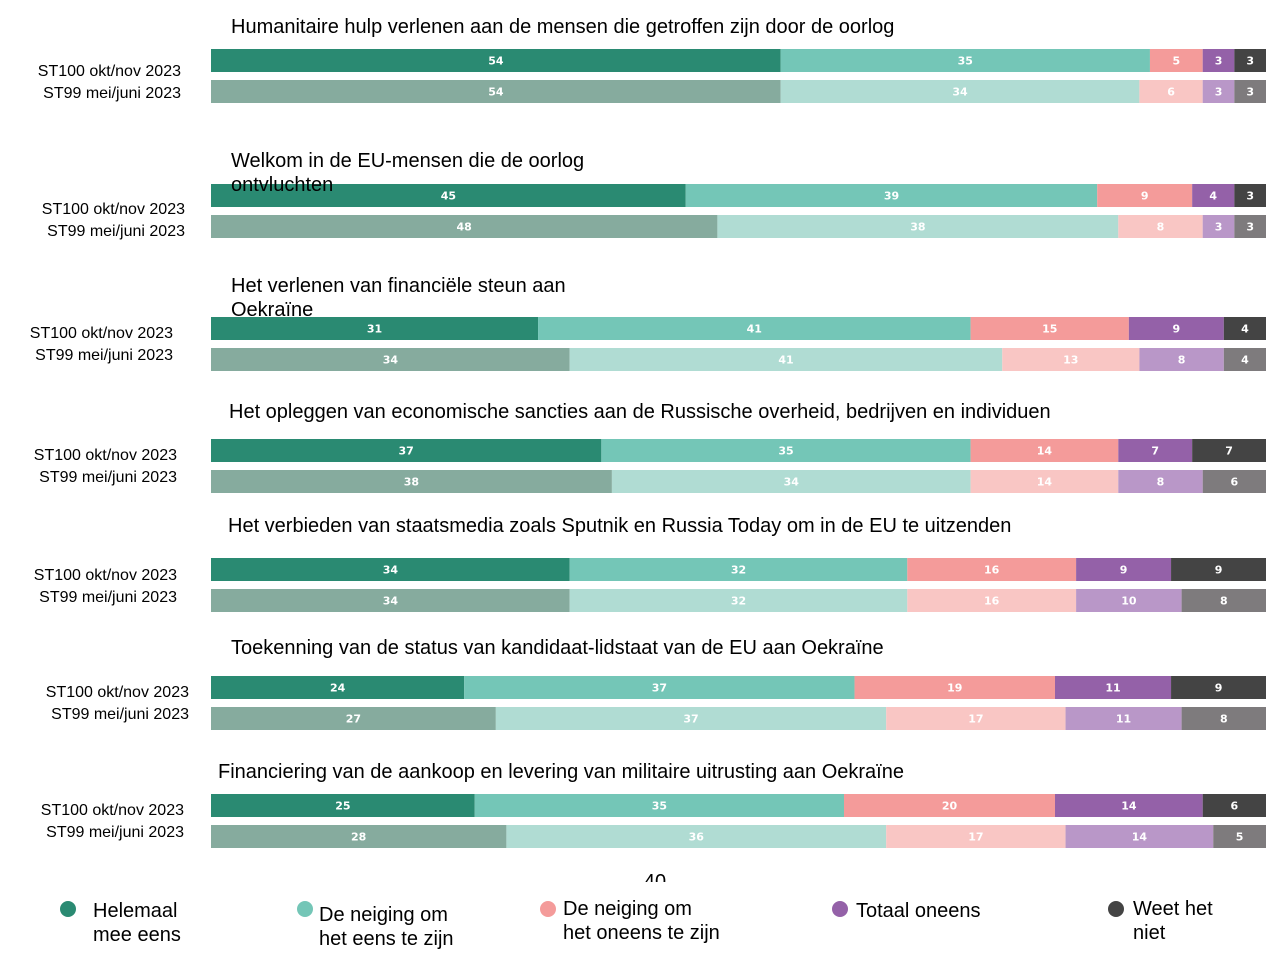 The width and height of the screenshot is (1266, 978). Describe the element at coordinates (496, 61) in the screenshot. I see `value-label: 54` at that location.